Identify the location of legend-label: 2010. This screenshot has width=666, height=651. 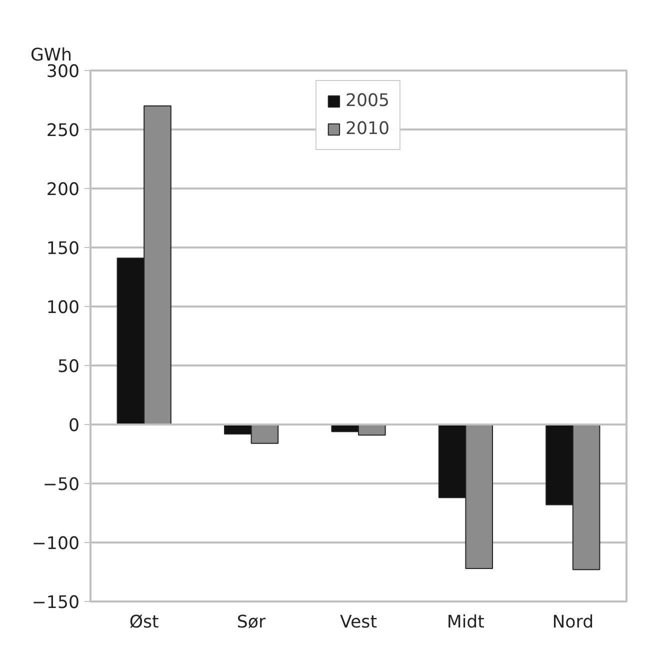
(367, 129).